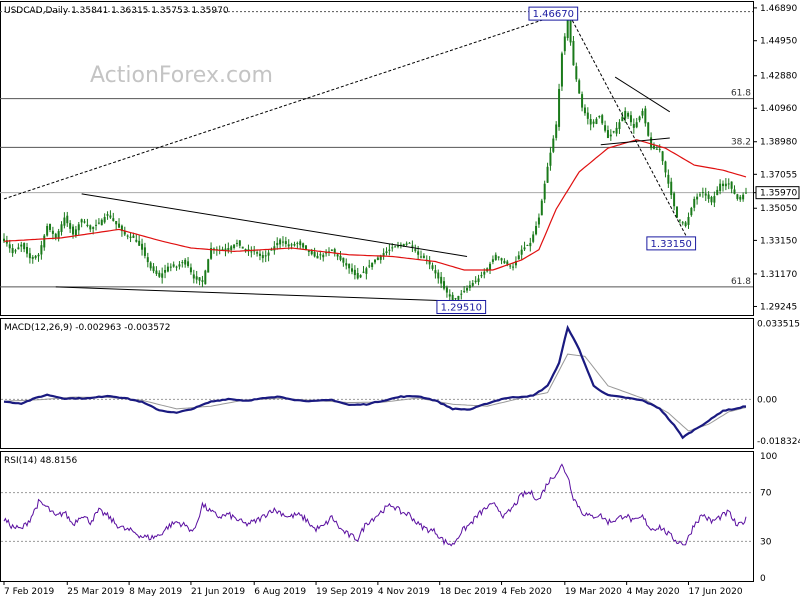 The image size is (800, 600). What do you see at coordinates (778, 325) in the screenshot?
I see `macd-axis-label: 0.033515` at bounding box center [778, 325].